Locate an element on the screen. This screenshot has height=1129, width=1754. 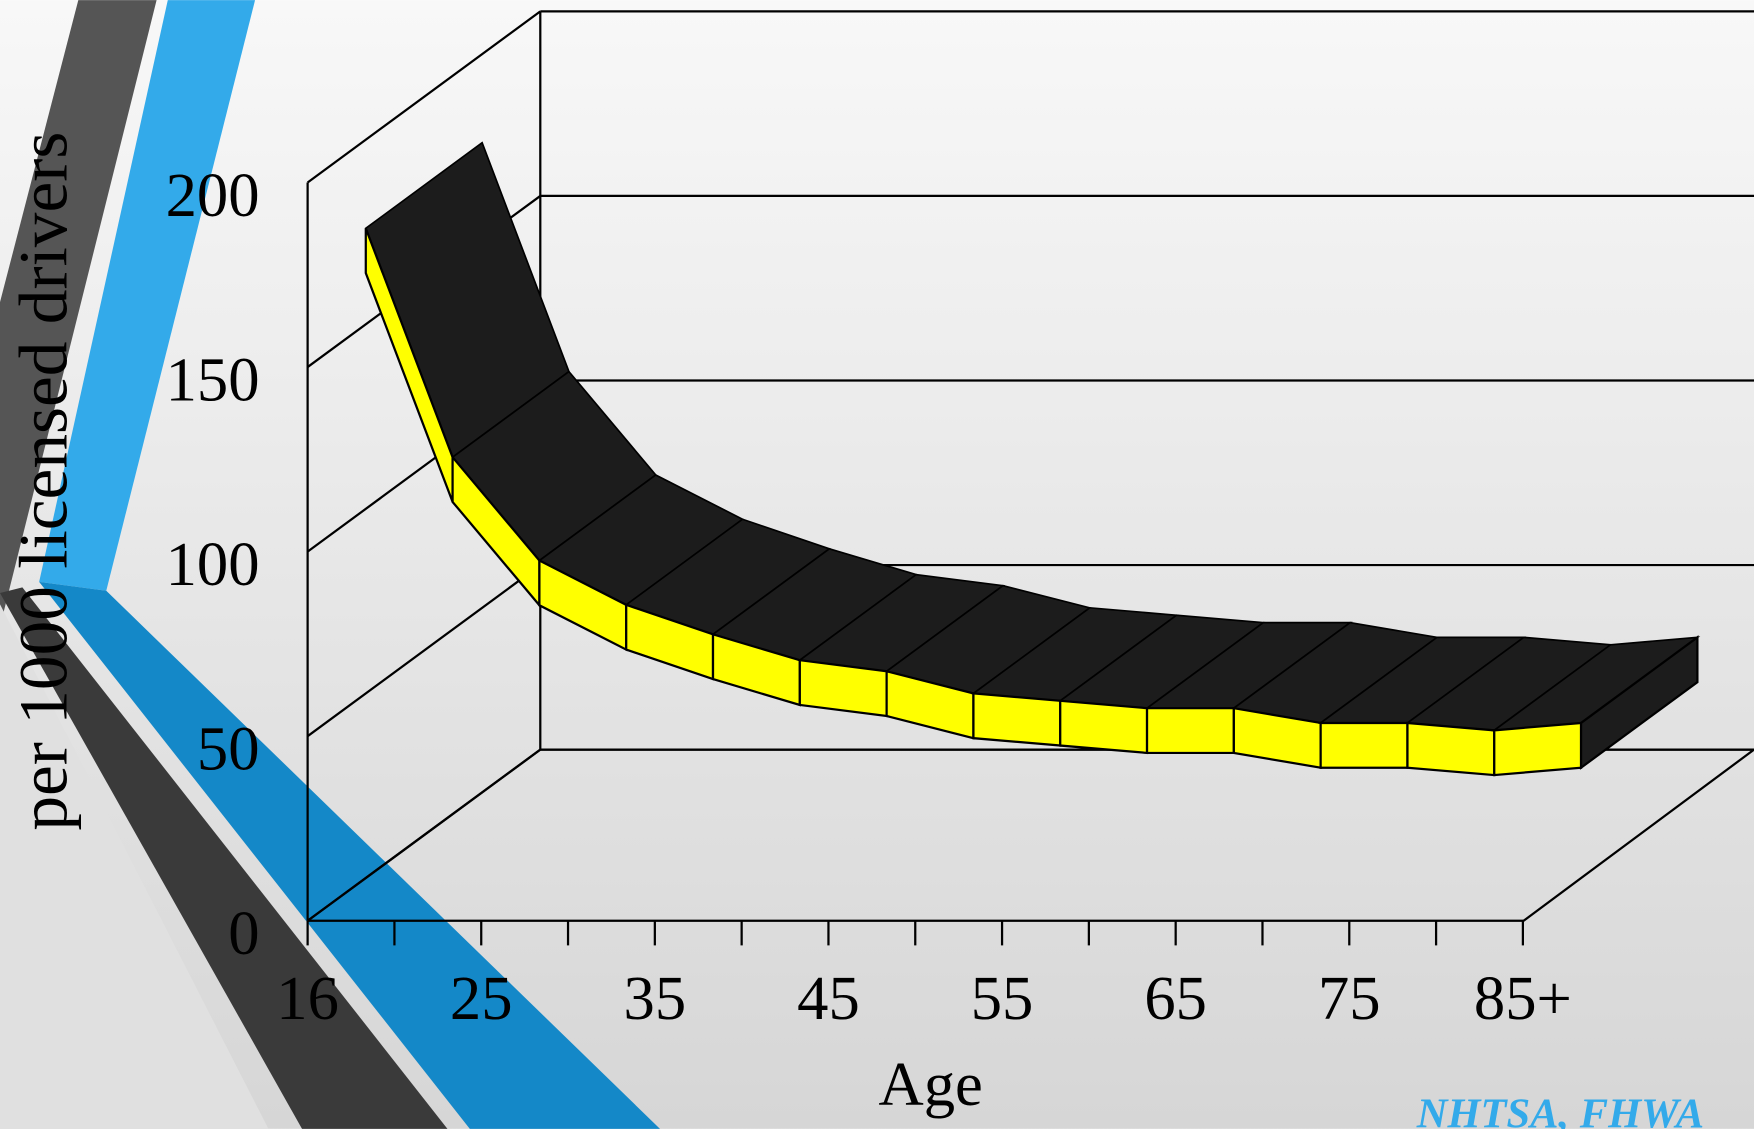
source-note: NHTSA, FHWA is located at coordinates (1560, 1110).